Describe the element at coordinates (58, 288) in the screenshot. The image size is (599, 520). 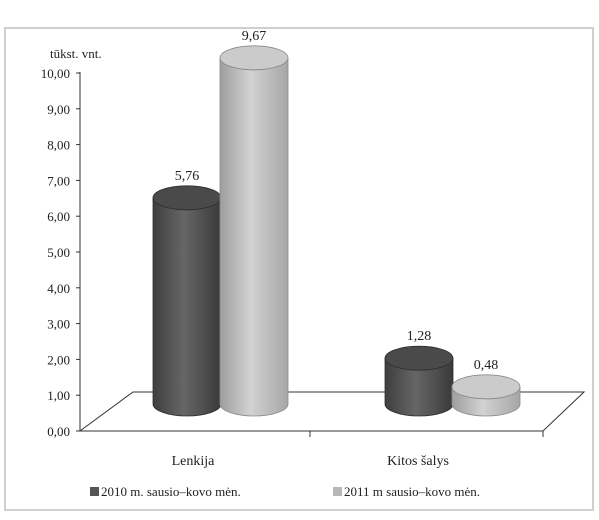
I see `y-tick-label-4: 4,00` at that location.